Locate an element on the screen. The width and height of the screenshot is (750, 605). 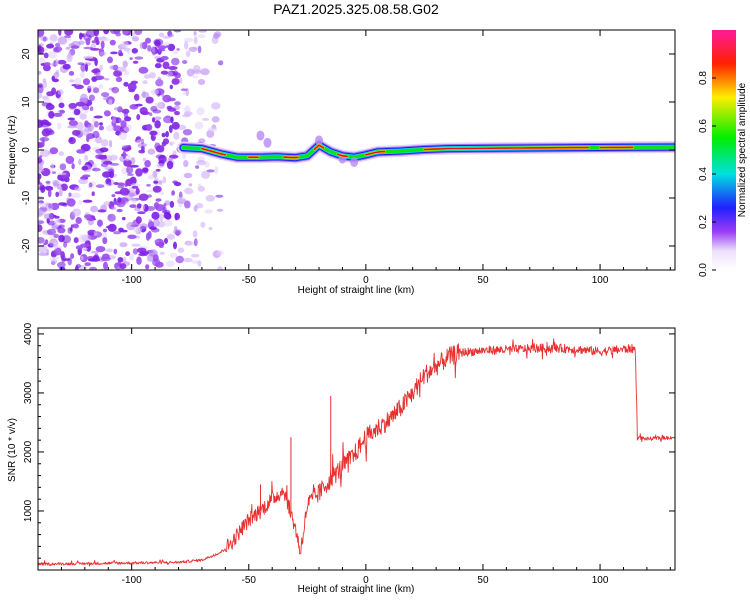
colorbar-tick-label: 0.4 is located at coordinates (703, 174).